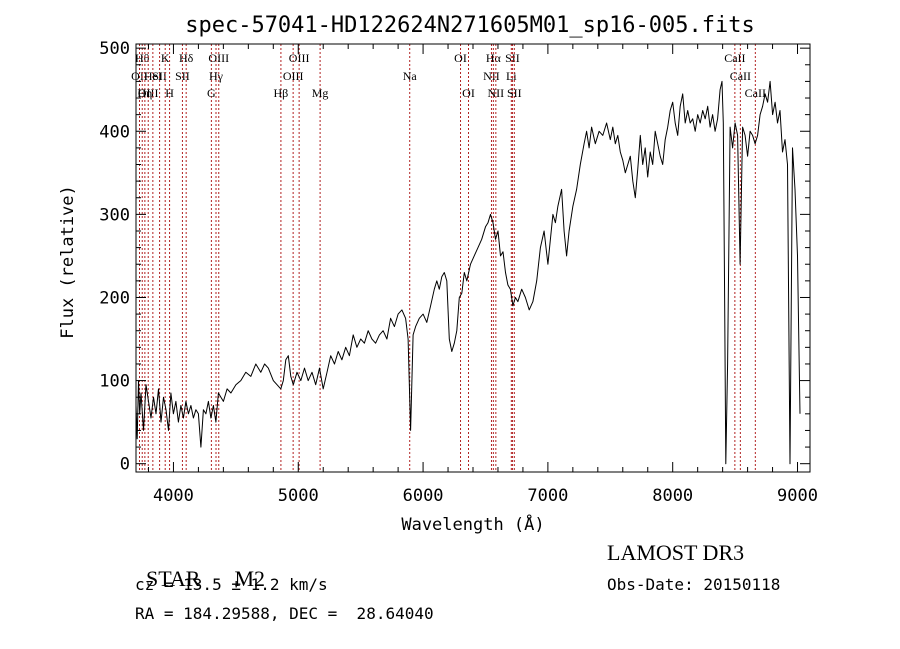 The width and height of the screenshot is (900, 649). Describe the element at coordinates (511, 76) in the screenshot. I see `marker-label-23: Li` at that location.